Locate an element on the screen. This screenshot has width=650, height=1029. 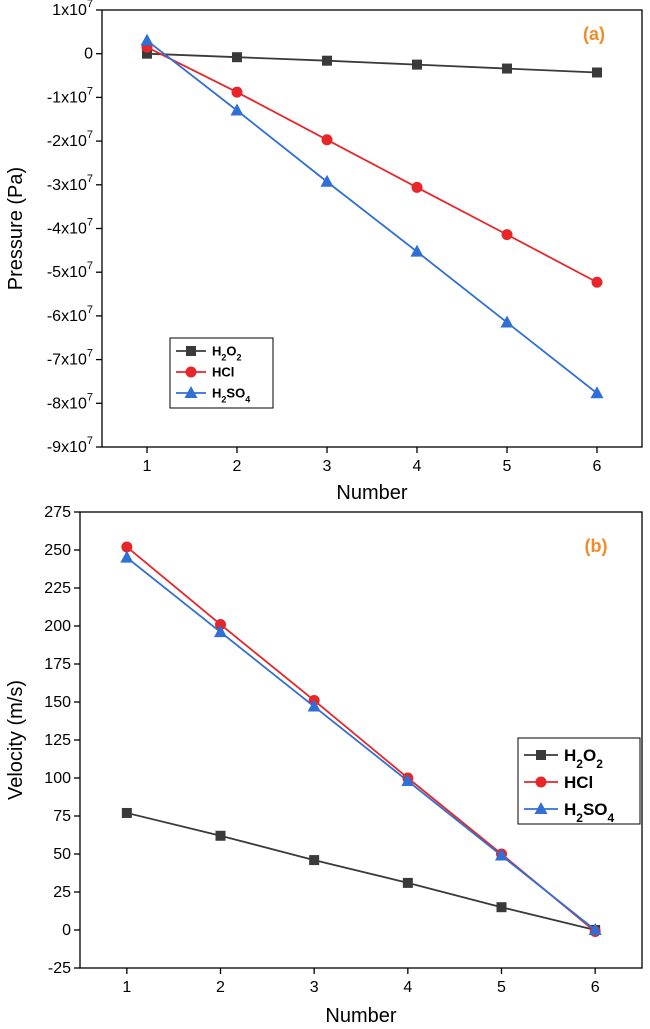
y-tick-label: -7x10⁷ is located at coordinates (70, 358).